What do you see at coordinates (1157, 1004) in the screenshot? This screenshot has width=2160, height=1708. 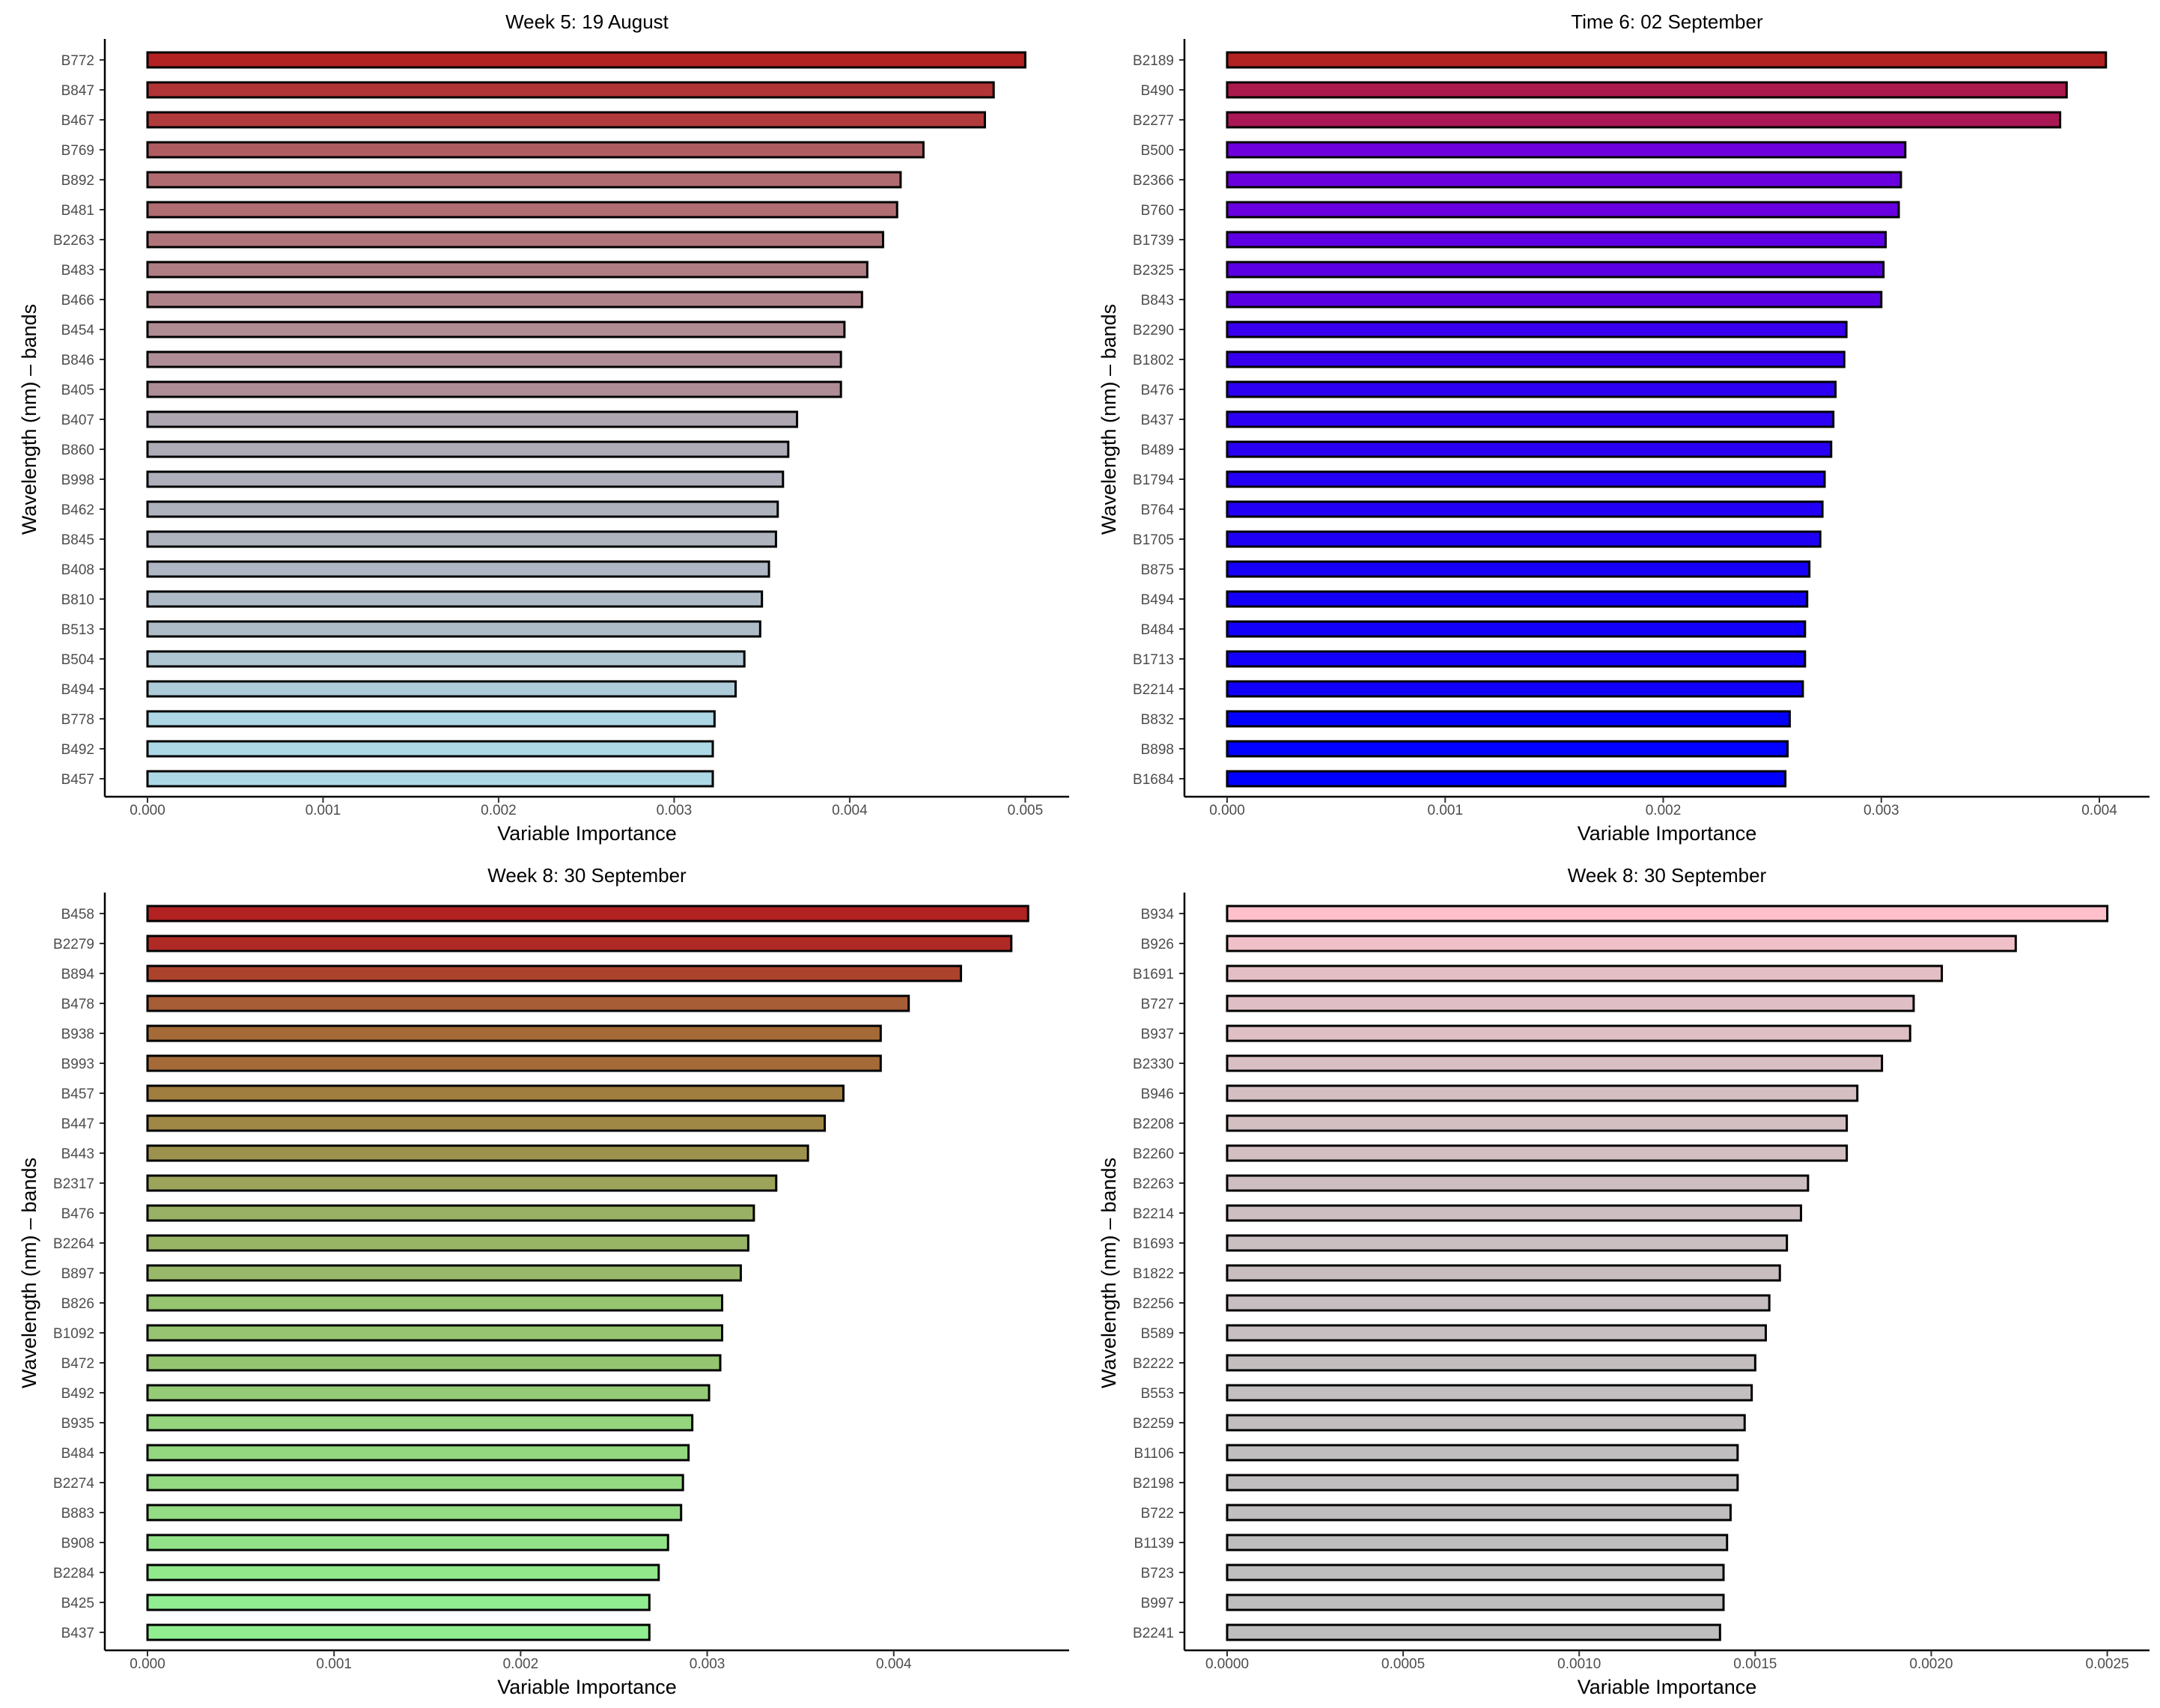 I see `y-tick-label: B727` at bounding box center [1157, 1004].